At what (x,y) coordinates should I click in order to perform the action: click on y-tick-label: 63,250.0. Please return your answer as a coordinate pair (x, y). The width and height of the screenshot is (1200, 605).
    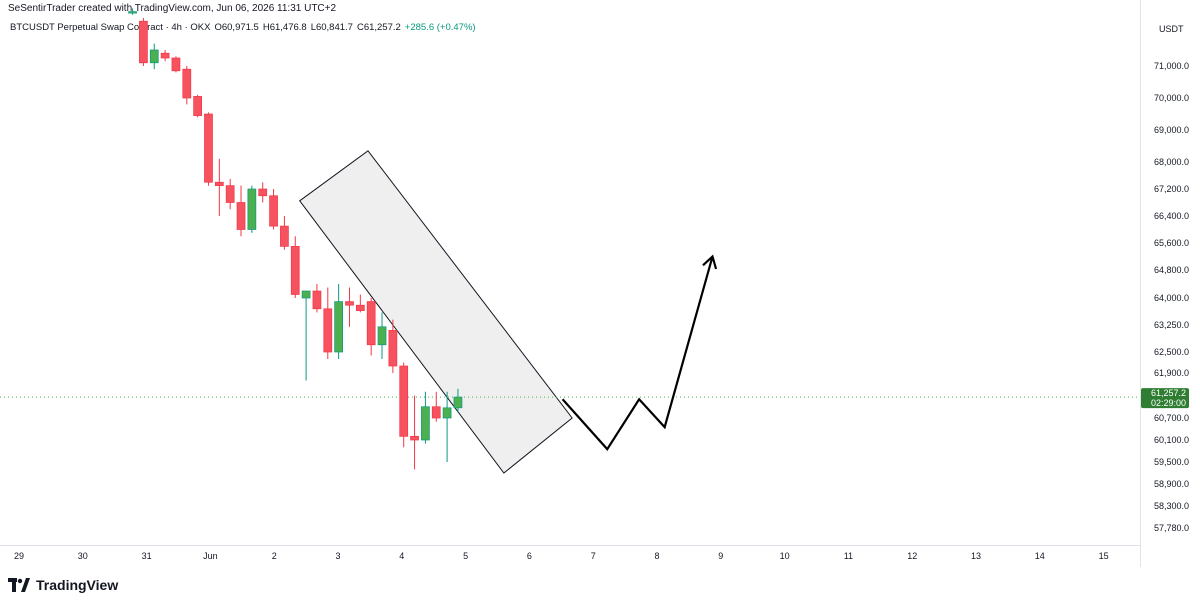
    Looking at the image, I should click on (1171, 325).